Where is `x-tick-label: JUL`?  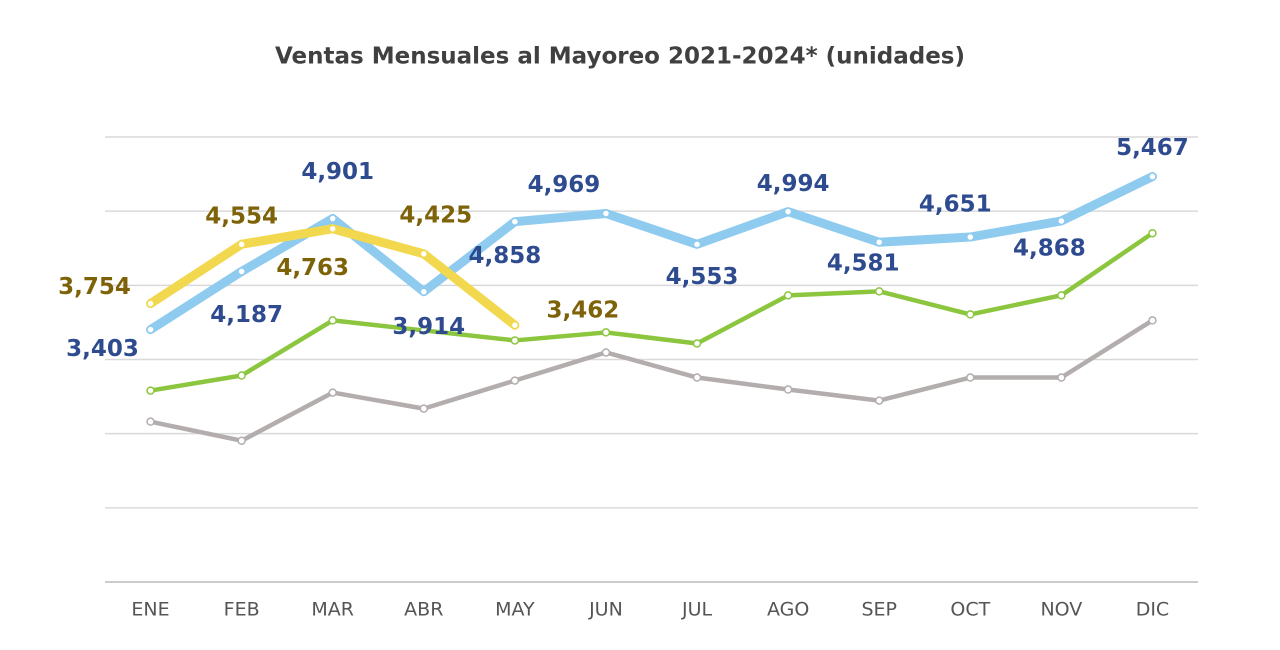 x-tick-label: JUL is located at coordinates (697, 610).